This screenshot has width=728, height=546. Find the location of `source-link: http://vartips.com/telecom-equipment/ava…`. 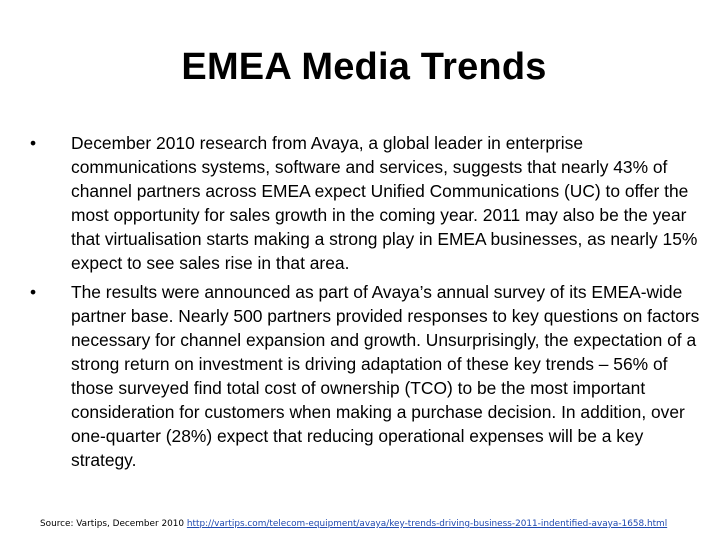

source-link: http://vartips.com/telecom-equipment/ava… is located at coordinates (427, 524).